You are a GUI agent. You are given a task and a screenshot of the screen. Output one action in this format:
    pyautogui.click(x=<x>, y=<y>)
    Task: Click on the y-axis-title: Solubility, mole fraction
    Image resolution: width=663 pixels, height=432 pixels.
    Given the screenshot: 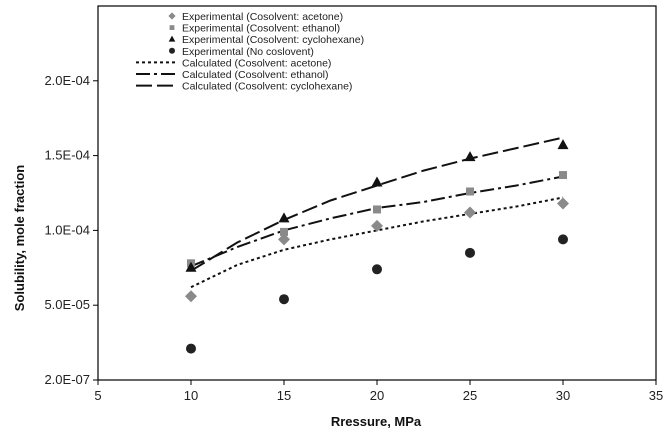 What is the action you would take?
    pyautogui.click(x=19, y=238)
    